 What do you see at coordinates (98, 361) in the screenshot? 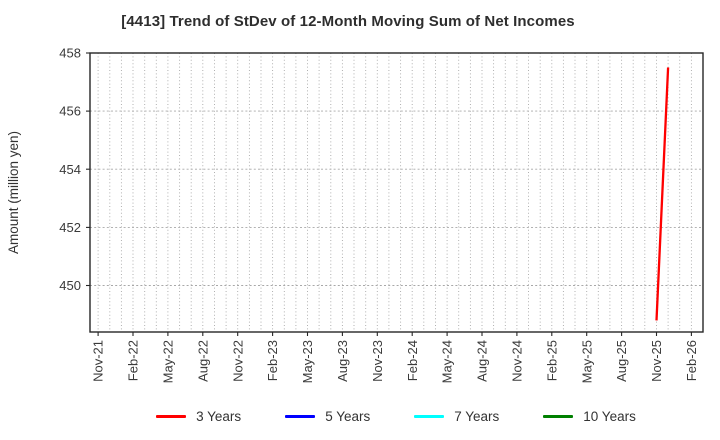
I see `x-tick-label: Nov-21` at bounding box center [98, 361].